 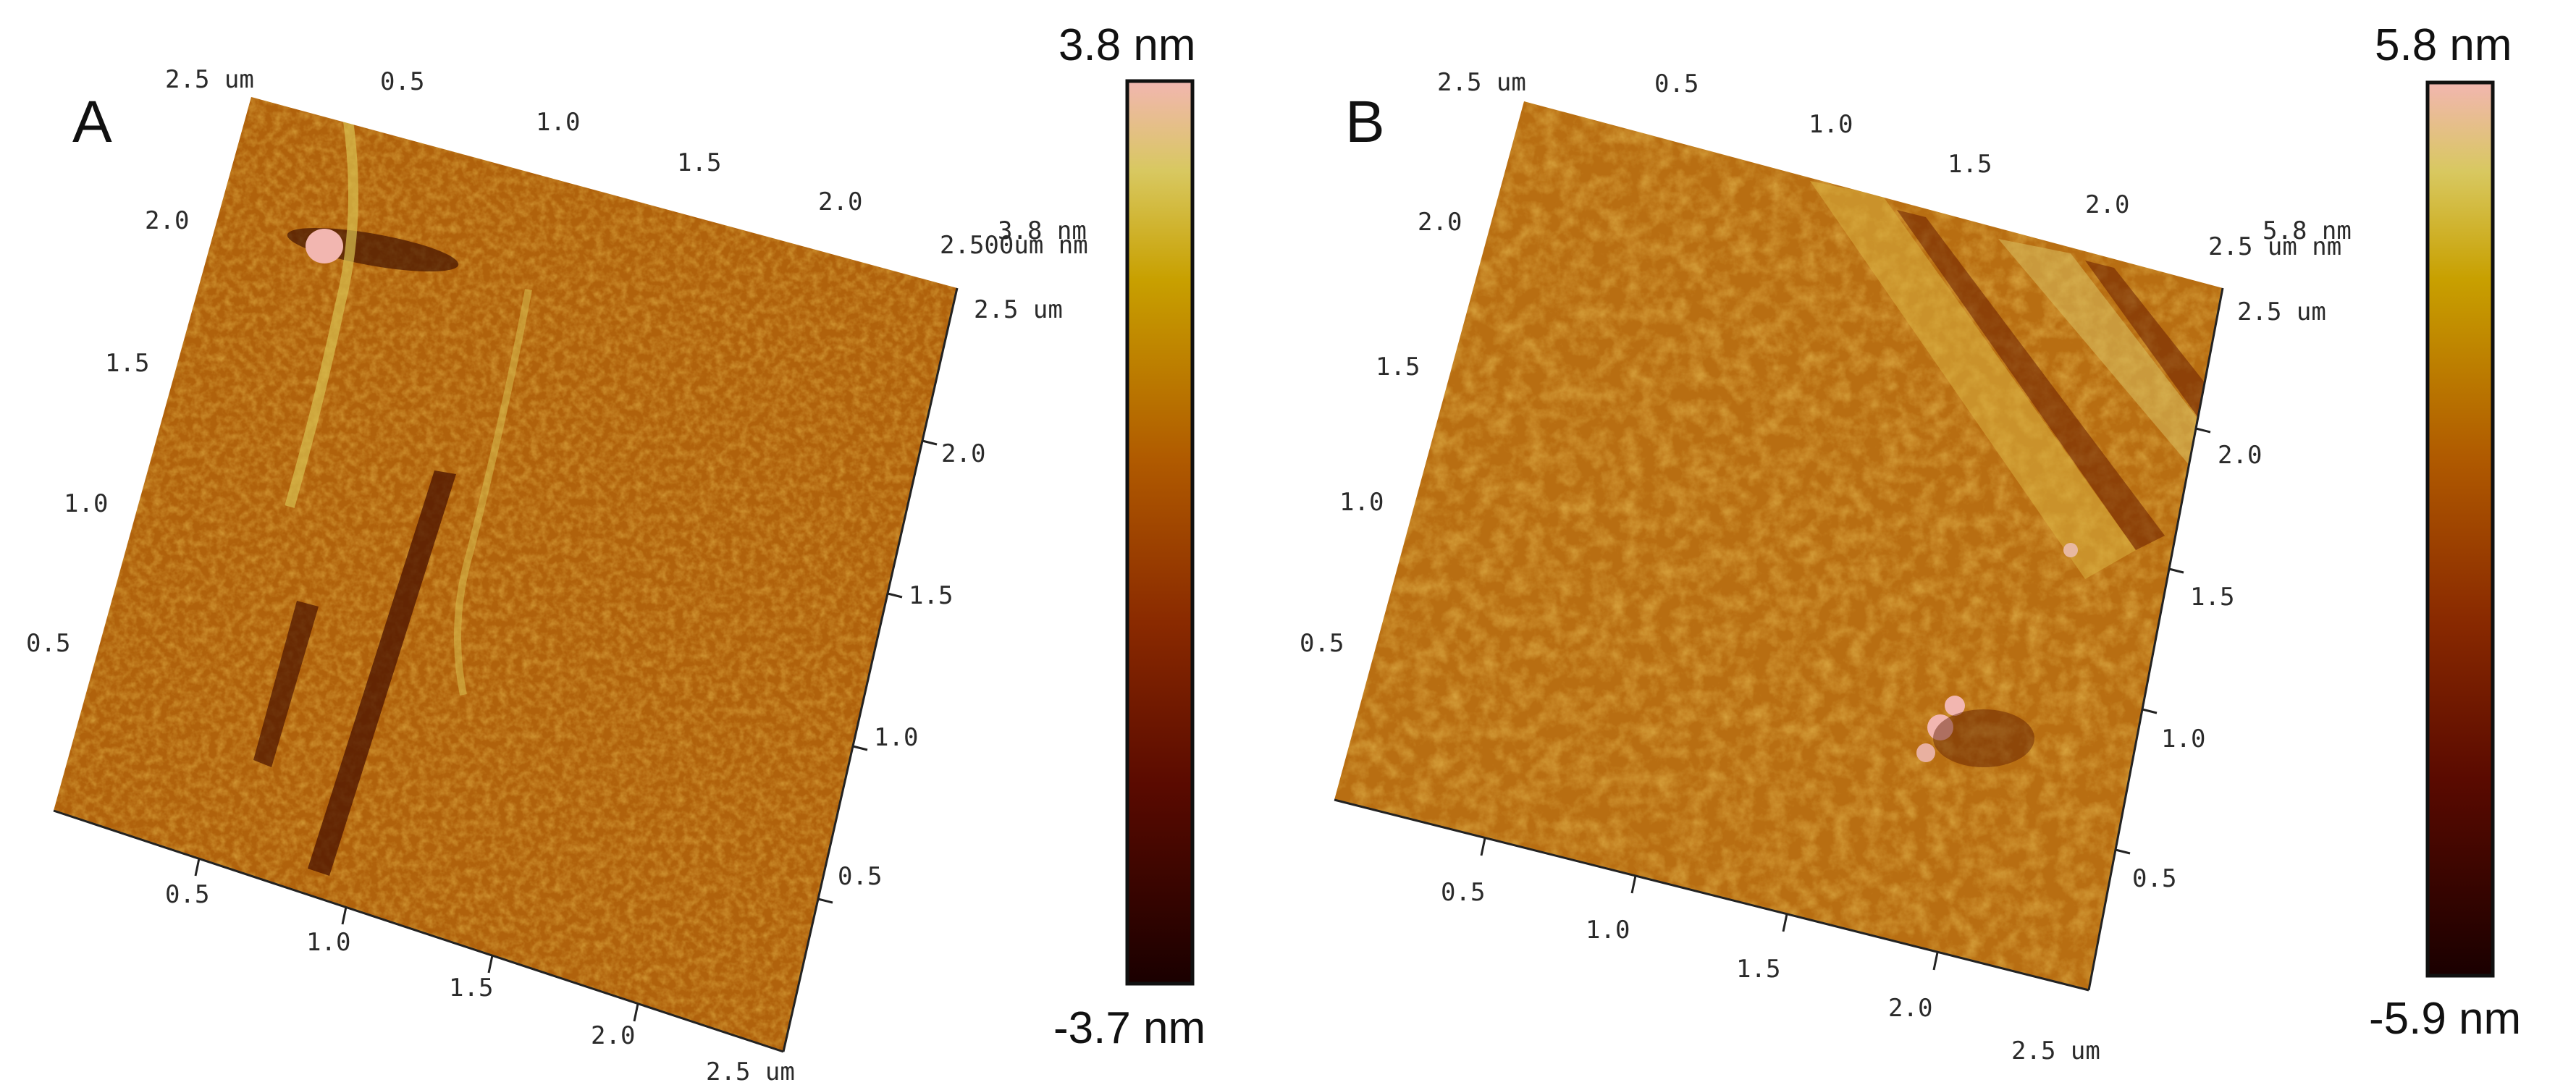 I want to click on panel-b-letter: B, so click(x=1365, y=122).